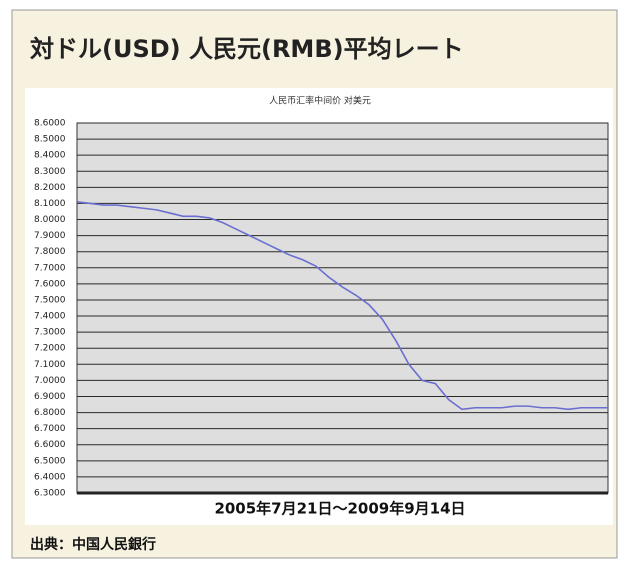 Image resolution: width=627 pixels, height=562 pixels. What do you see at coordinates (50, 397) in the screenshot?
I see `y-tick-label: 6.9000` at bounding box center [50, 397].